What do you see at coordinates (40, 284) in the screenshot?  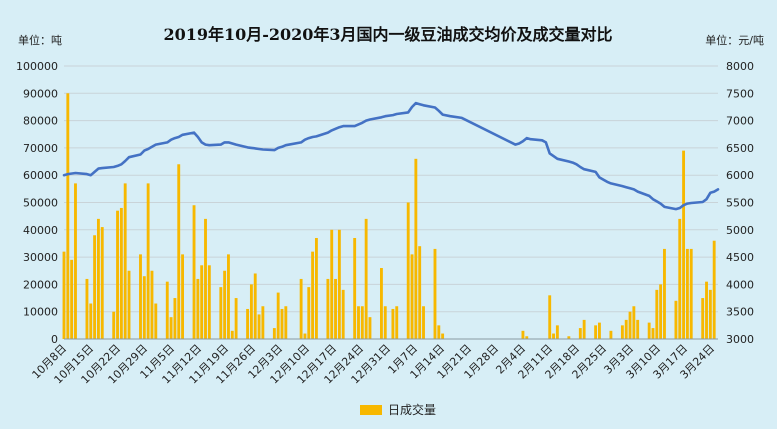 I see `left-tick-label: 20000` at bounding box center [40, 284].